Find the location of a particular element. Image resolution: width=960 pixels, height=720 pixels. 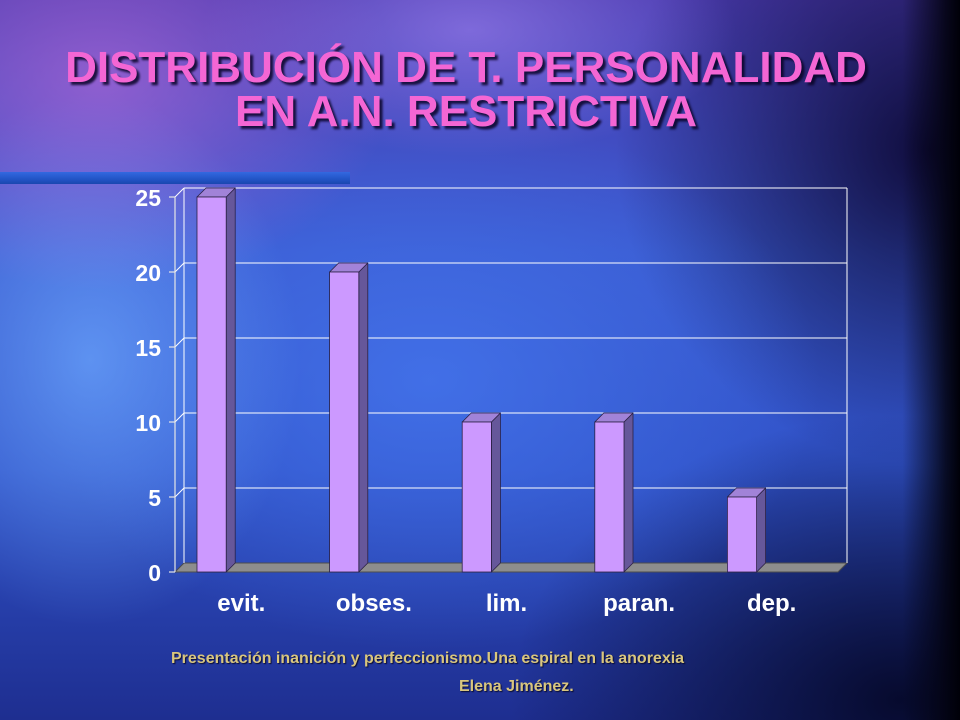

y-tick-label: 15 is located at coordinates (148, 348).